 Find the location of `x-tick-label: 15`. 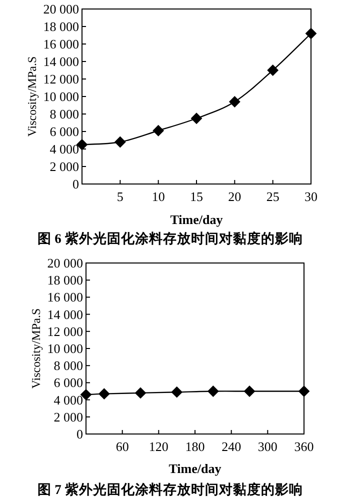

x-tick-label: 15 is located at coordinates (196, 196).